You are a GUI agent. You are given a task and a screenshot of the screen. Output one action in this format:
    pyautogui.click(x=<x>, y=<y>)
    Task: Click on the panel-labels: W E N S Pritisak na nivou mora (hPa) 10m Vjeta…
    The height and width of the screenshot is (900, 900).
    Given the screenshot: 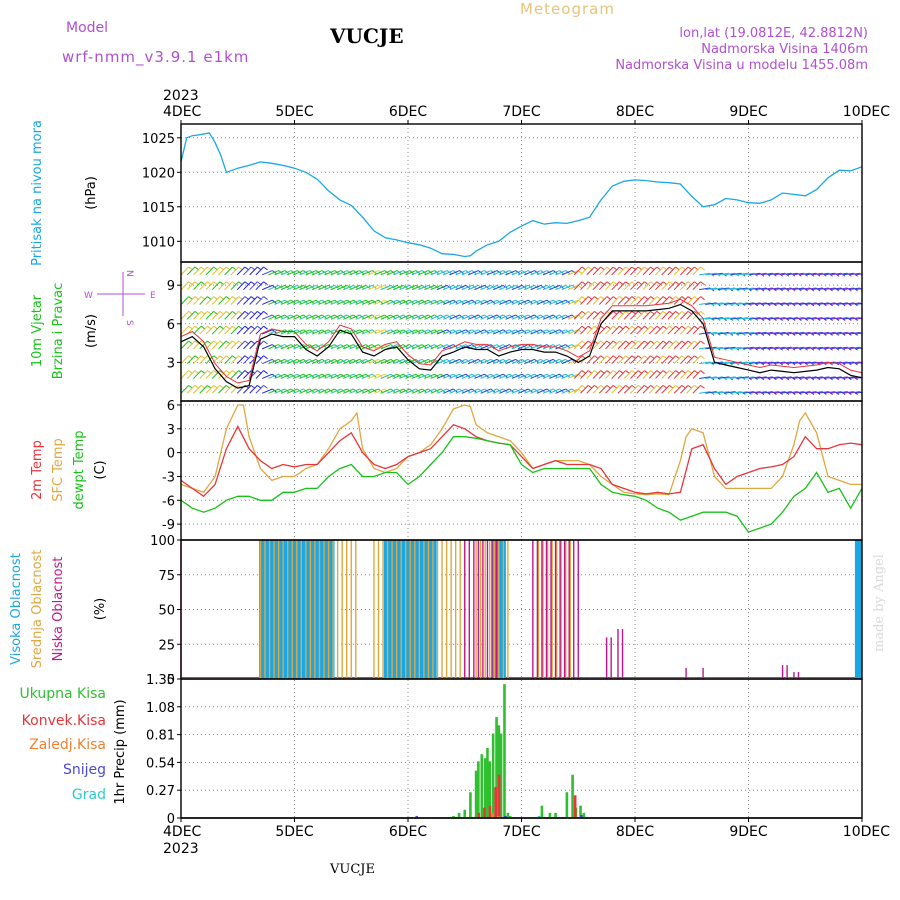 What is the action you would take?
    pyautogui.click(x=82, y=462)
    